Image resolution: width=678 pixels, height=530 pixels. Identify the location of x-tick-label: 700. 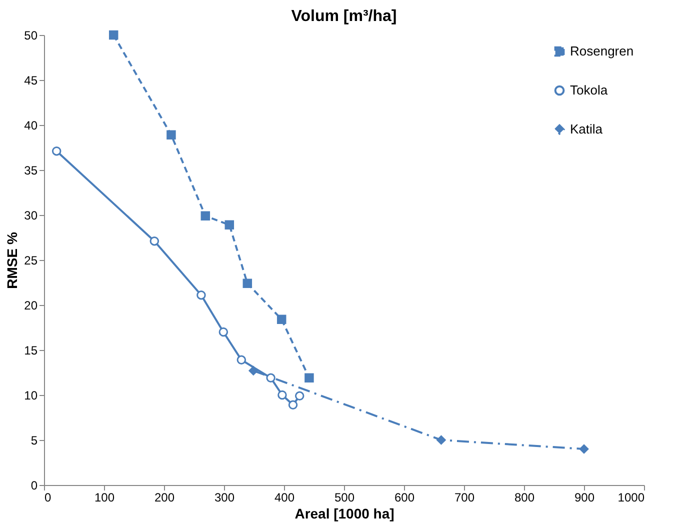
(464, 497).